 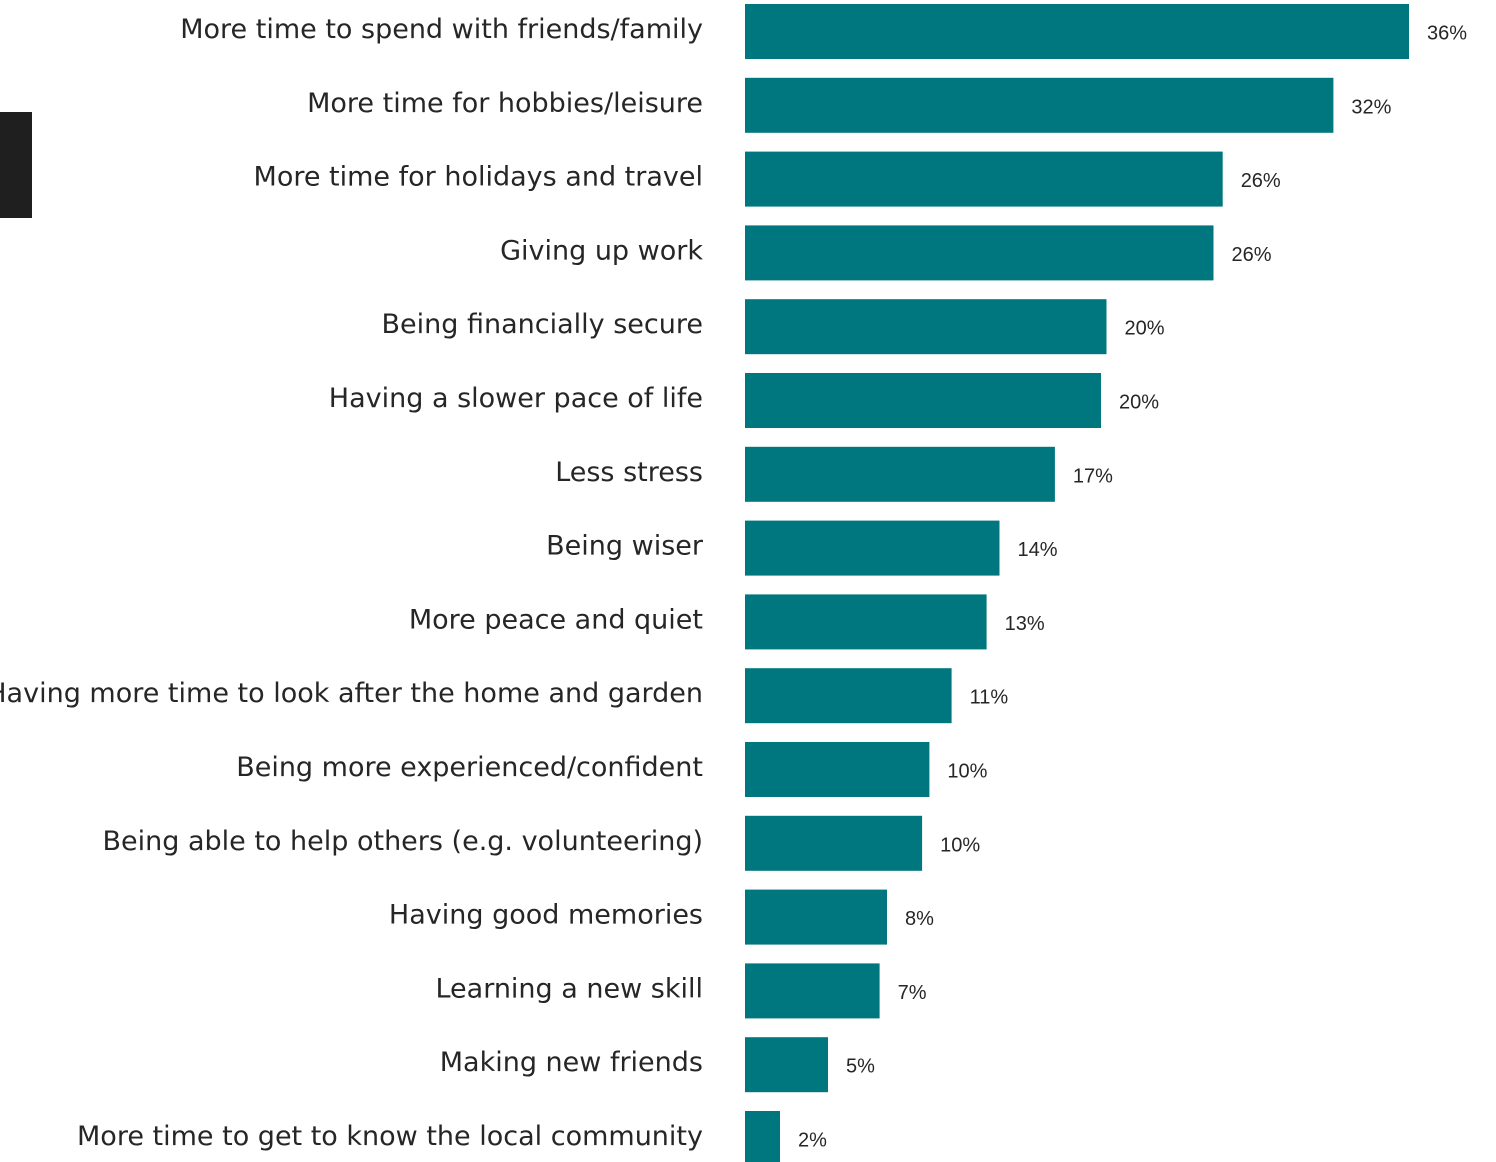 What do you see at coordinates (912, 993) in the screenshot?
I see `value-label-14: 7%` at bounding box center [912, 993].